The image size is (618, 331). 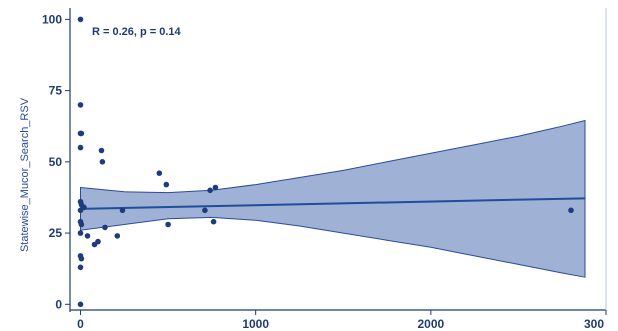 What do you see at coordinates (56, 162) in the screenshot?
I see `y-tick-label: 50` at bounding box center [56, 162].